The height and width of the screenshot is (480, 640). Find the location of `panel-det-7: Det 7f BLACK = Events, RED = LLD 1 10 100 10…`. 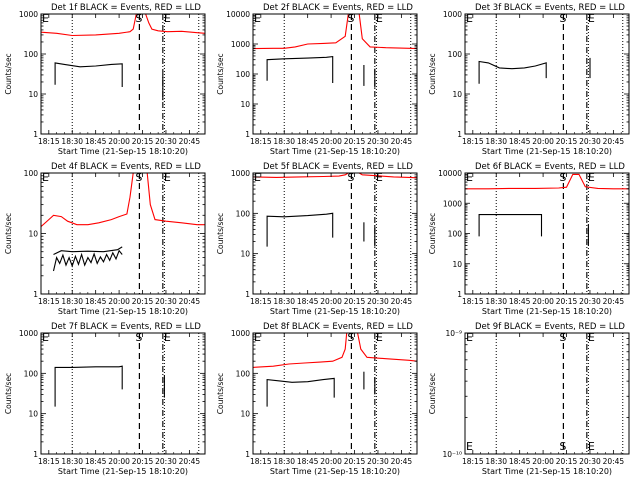

panel-det-7: Det 7f BLACK = Events, RED = LLD 1 10 100 10… is located at coordinates (105, 399).